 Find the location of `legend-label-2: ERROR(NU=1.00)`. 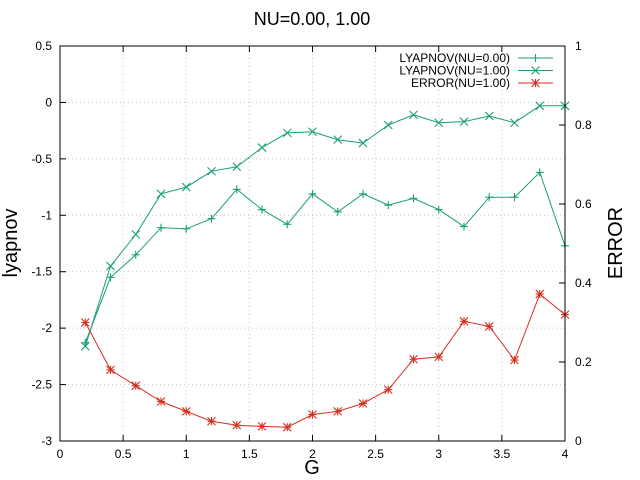

legend-label-2: ERROR(NU=1.00) is located at coordinates (460, 83).